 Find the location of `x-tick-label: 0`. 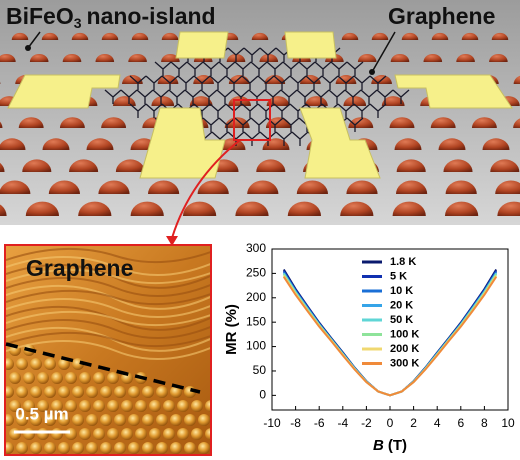

x-tick-label: 0 is located at coordinates (390, 423).